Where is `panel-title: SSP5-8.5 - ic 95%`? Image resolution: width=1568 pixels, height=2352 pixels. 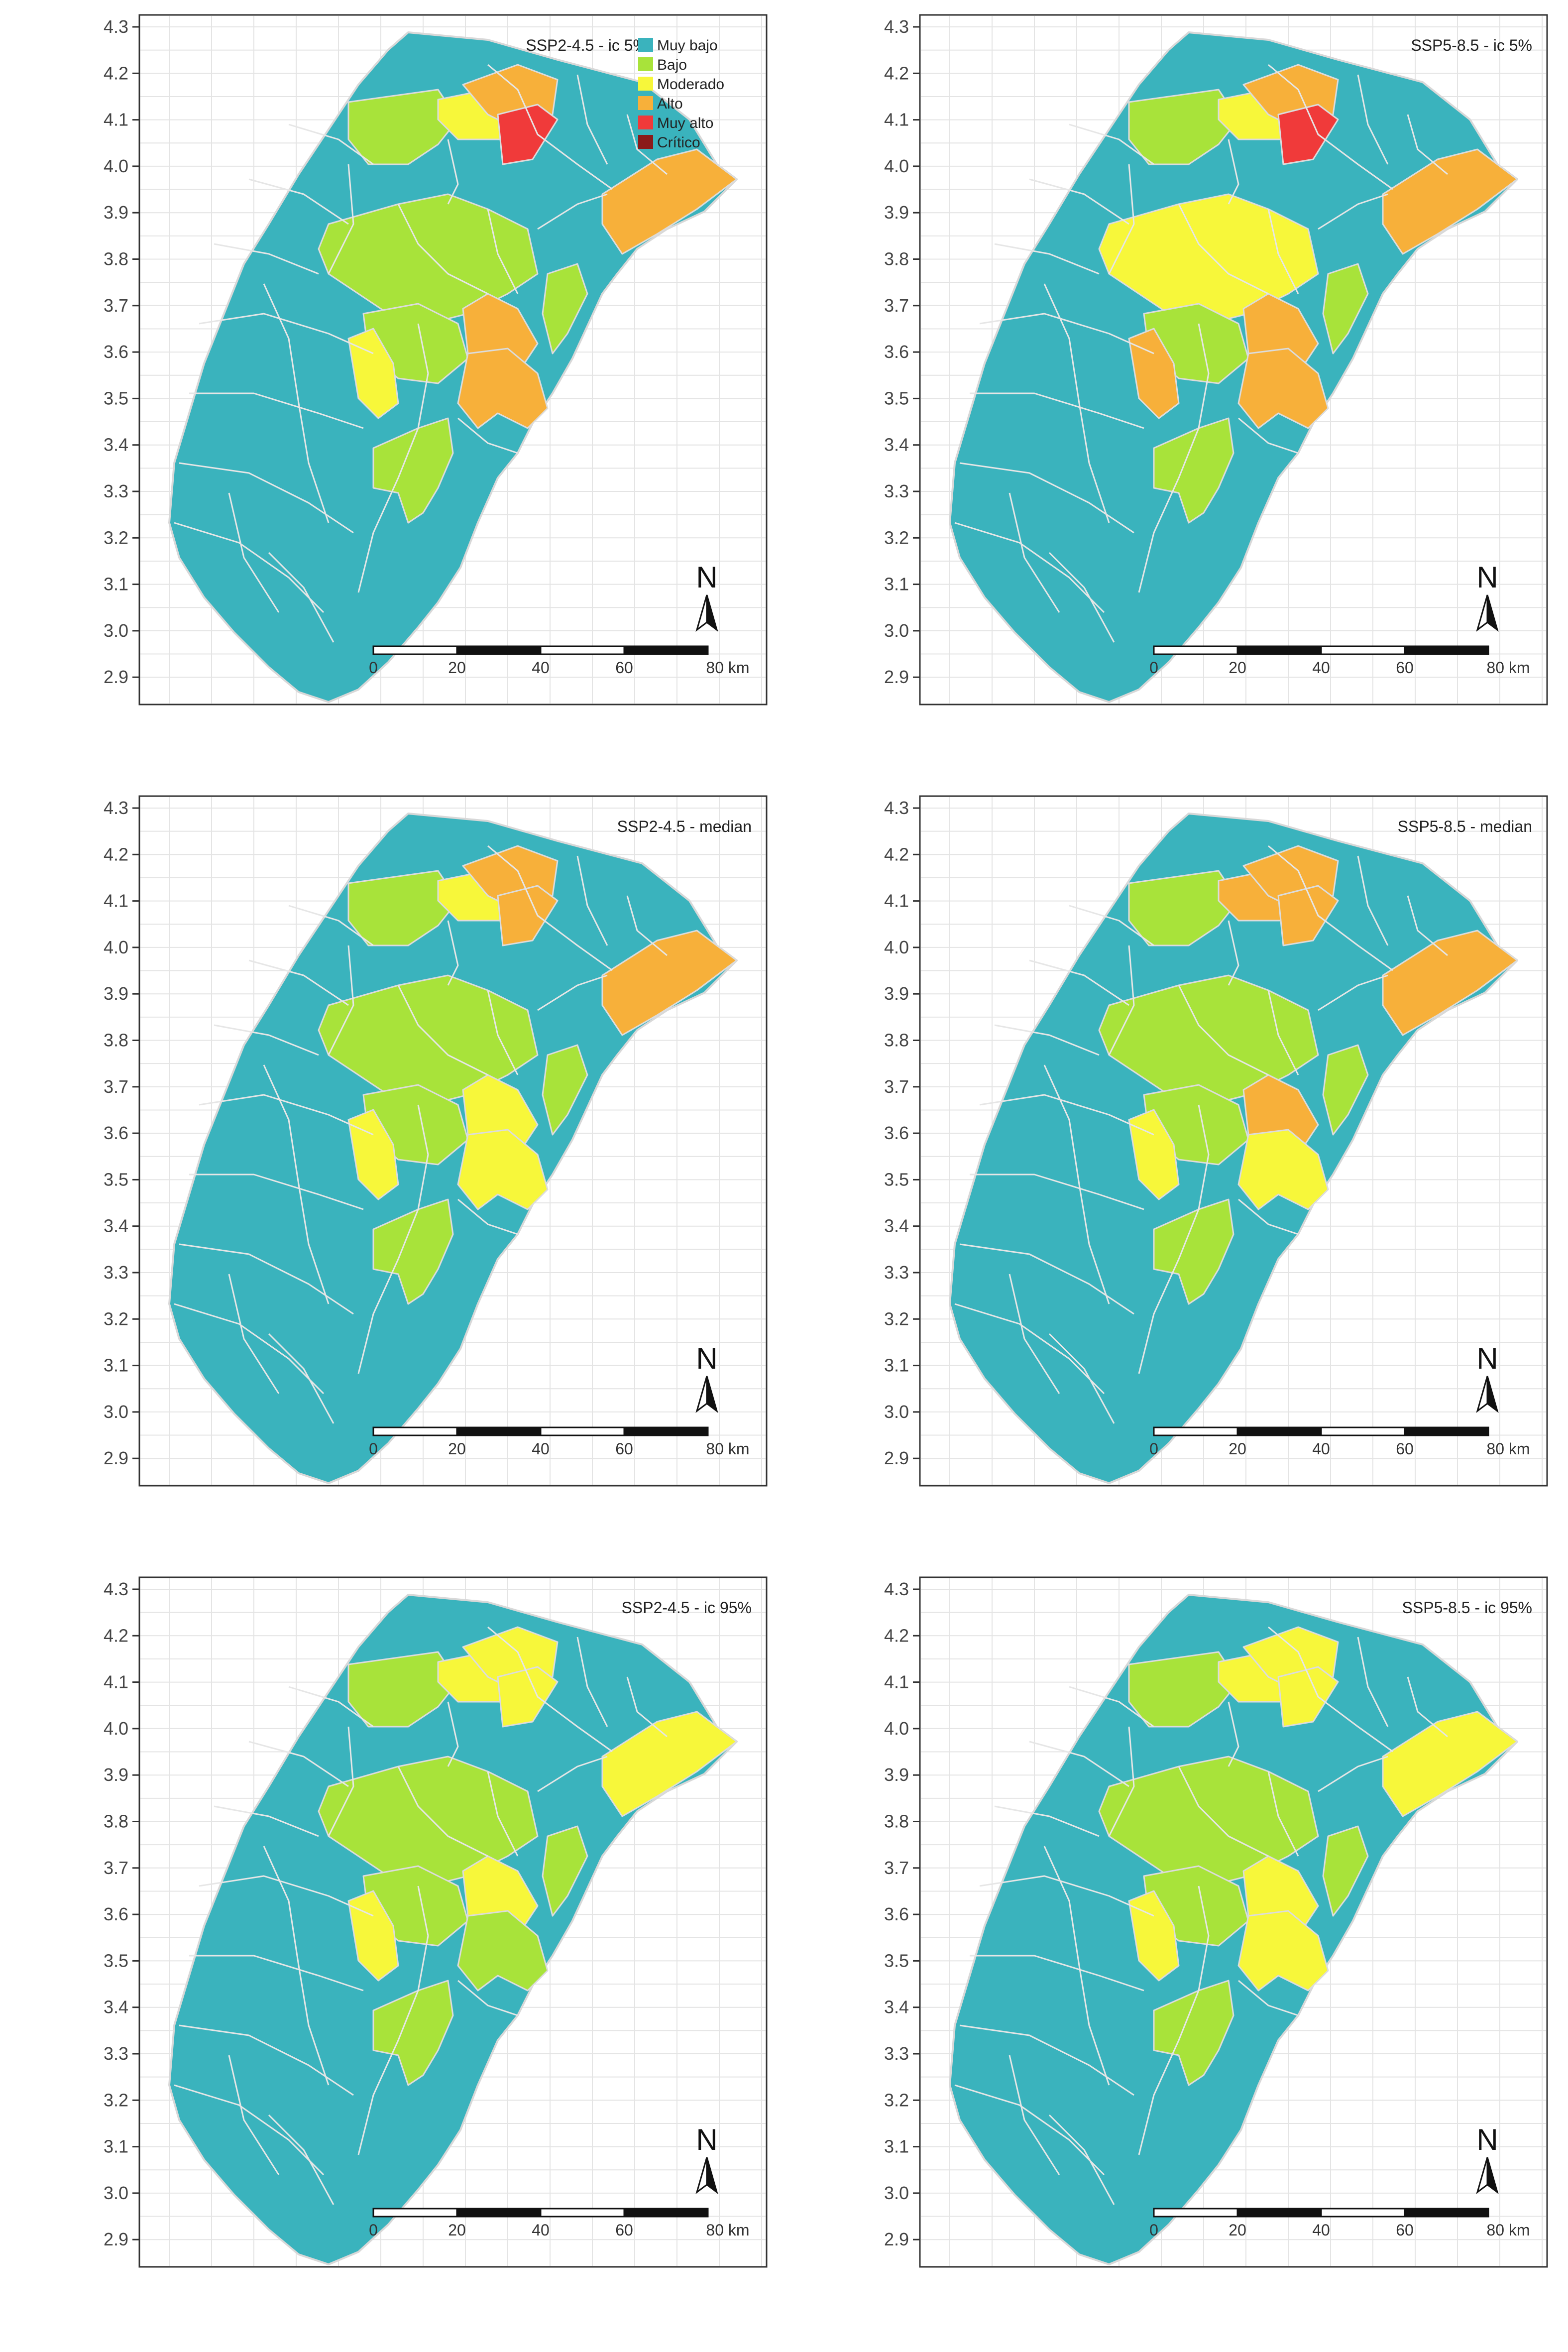 panel-title: SSP5-8.5 - ic 95% is located at coordinates (1467, 1608).